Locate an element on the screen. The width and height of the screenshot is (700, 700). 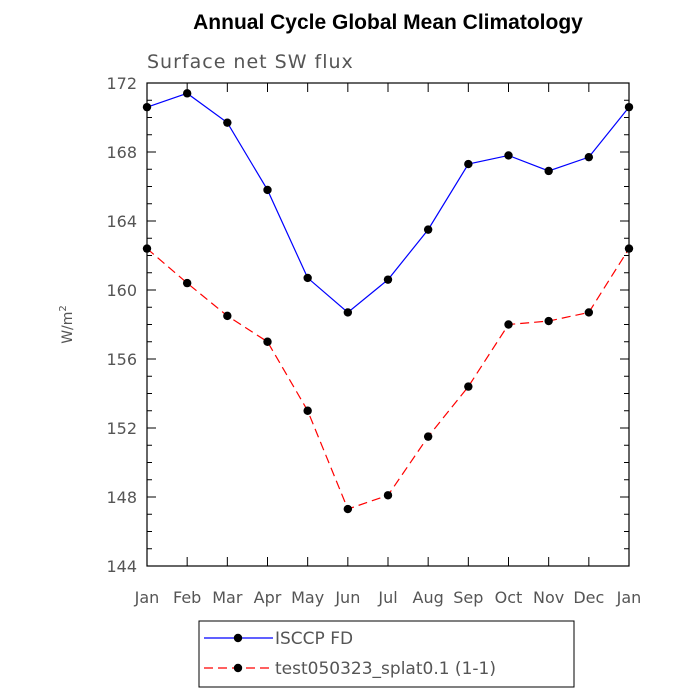
legend-label-1: ISCCP FD is located at coordinates (314, 639).